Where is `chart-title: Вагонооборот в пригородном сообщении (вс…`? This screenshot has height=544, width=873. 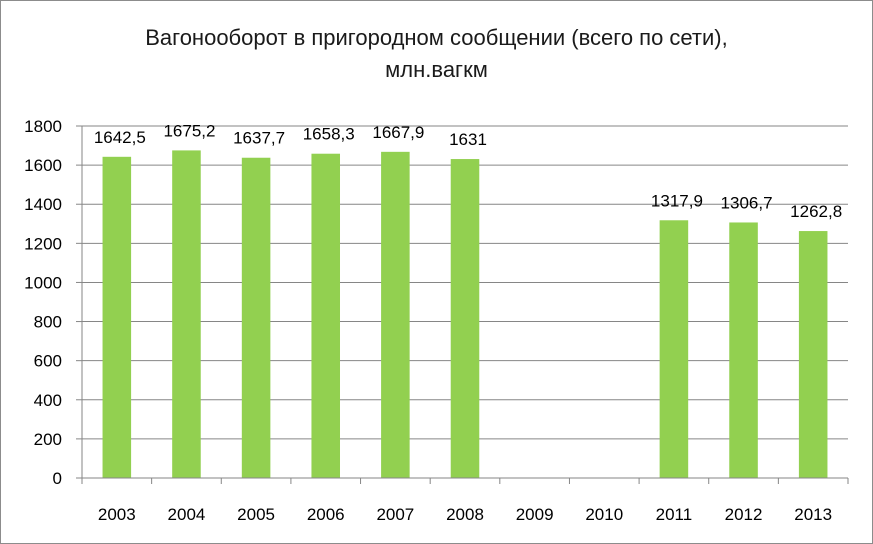
chart-title: Вагонооборот в пригородном сообщении (вс… is located at coordinates (436, 53).